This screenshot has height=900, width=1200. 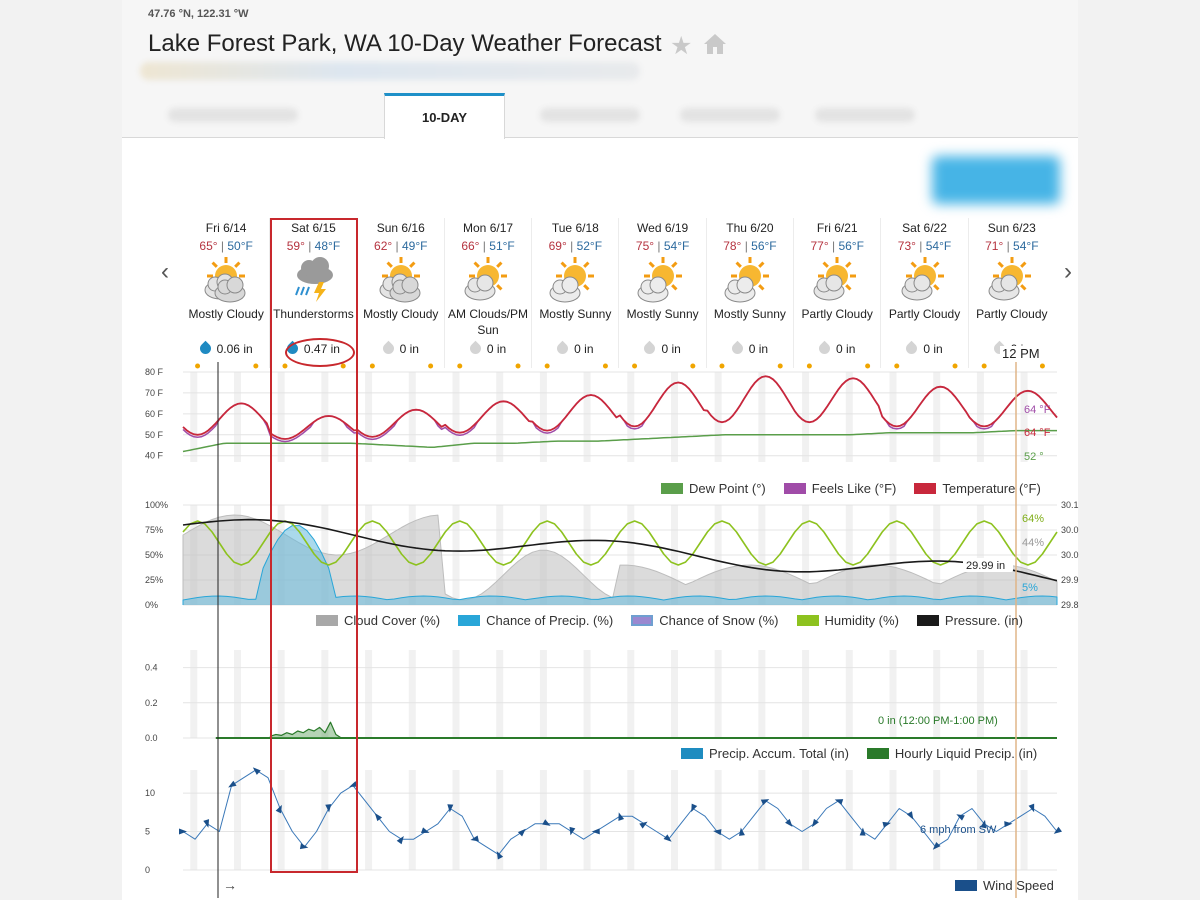 What do you see at coordinates (839, 488) in the screenshot?
I see `legend-item: Feels Like (°F)` at bounding box center [839, 488].